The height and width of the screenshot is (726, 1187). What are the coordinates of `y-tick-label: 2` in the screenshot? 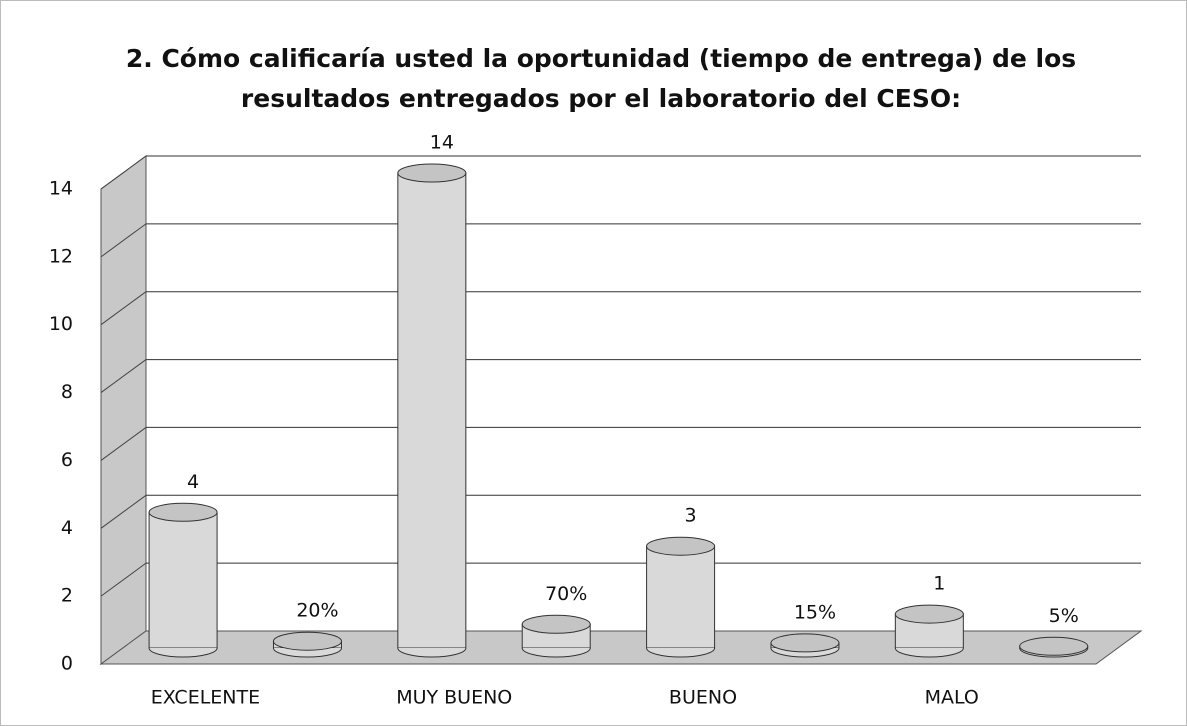 It's located at (67, 596).